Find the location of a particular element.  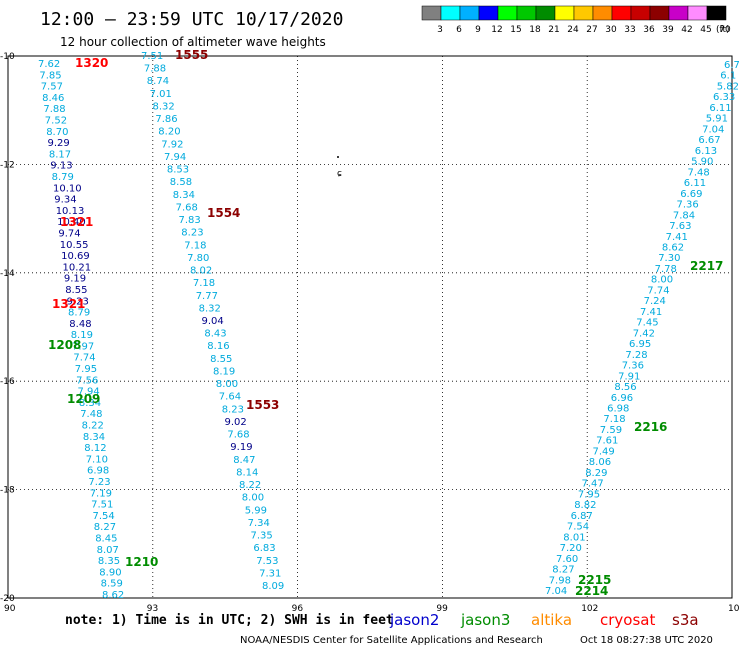

swh-value: 9.02 is located at coordinates (236, 422).